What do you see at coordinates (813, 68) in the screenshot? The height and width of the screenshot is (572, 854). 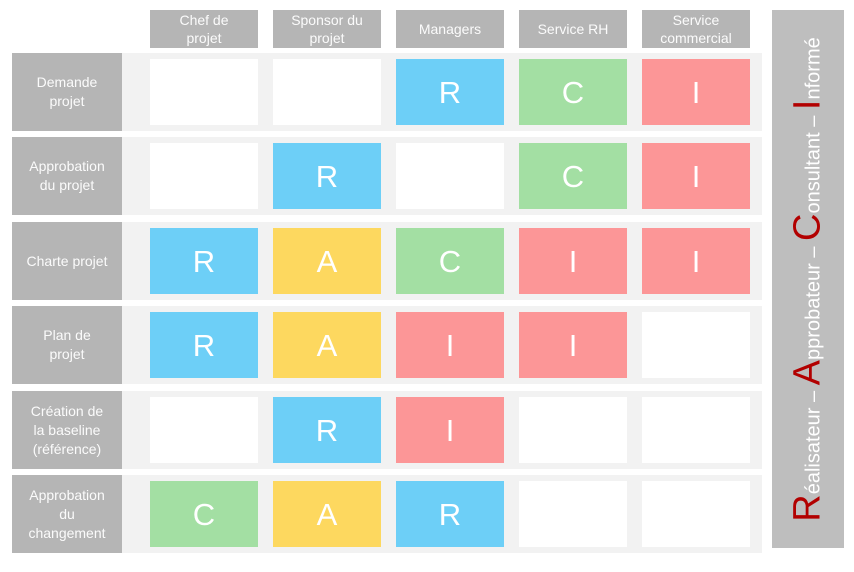 I see `legend-word-rest: nformé` at bounding box center [813, 68].